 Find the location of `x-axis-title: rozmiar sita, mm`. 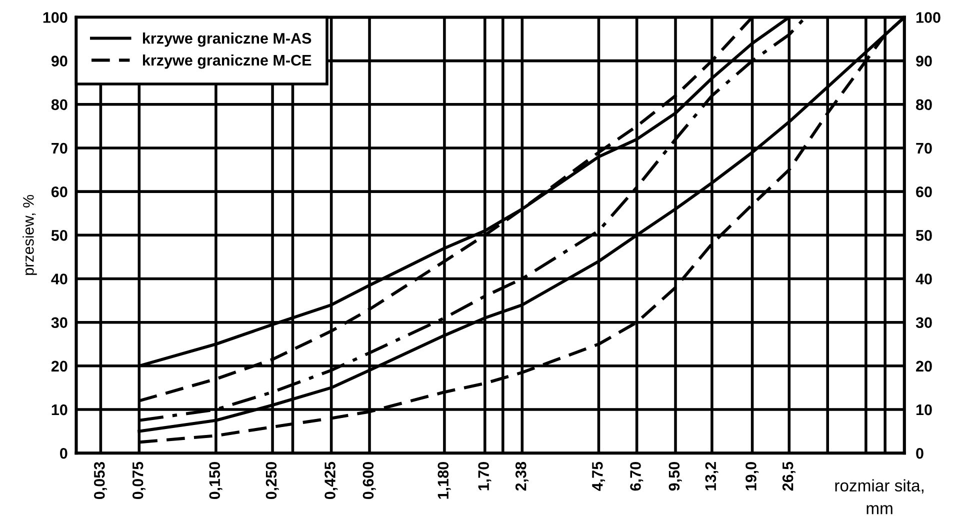

x-axis-title: rozmiar sita, mm is located at coordinates (879, 496).